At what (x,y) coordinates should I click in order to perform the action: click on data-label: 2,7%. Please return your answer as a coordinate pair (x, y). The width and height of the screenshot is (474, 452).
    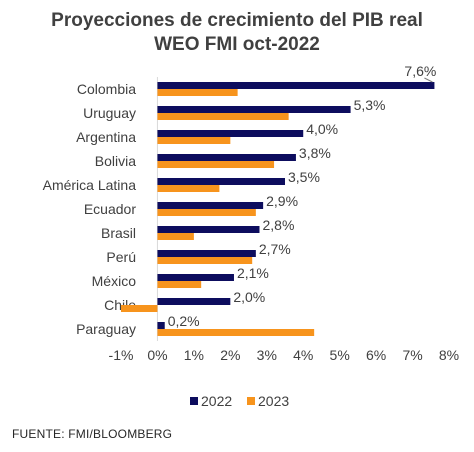
    Looking at the image, I should click on (275, 249).